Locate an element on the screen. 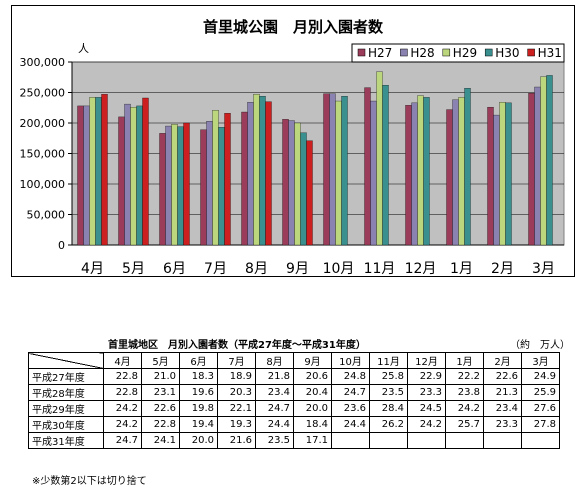 Image resolution: width=585 pixels, height=503 pixels. table-cell: 19.3 is located at coordinates (236, 424).